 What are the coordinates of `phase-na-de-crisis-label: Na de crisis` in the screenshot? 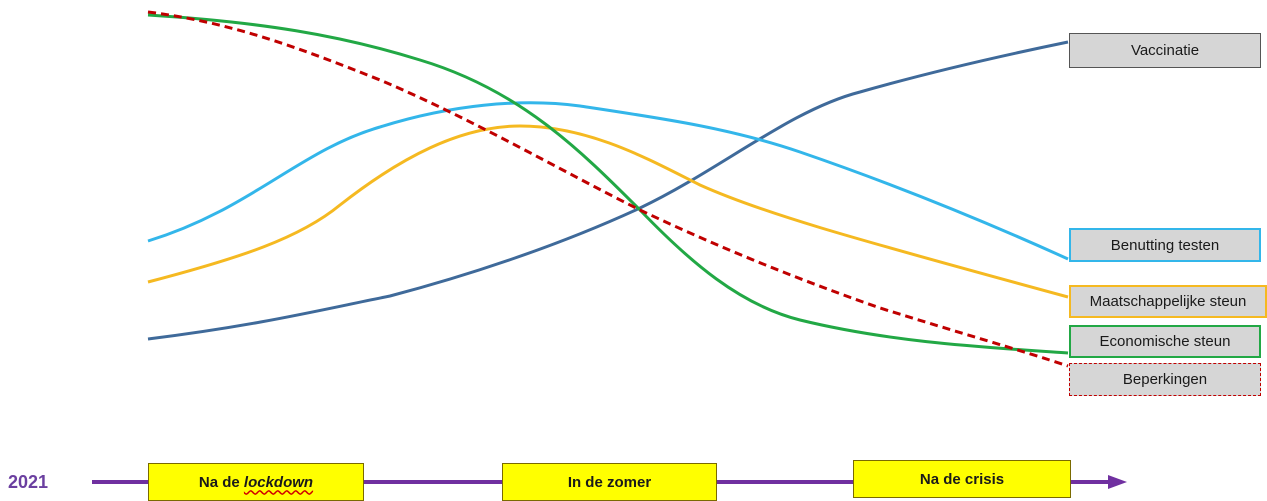 It's located at (962, 479).